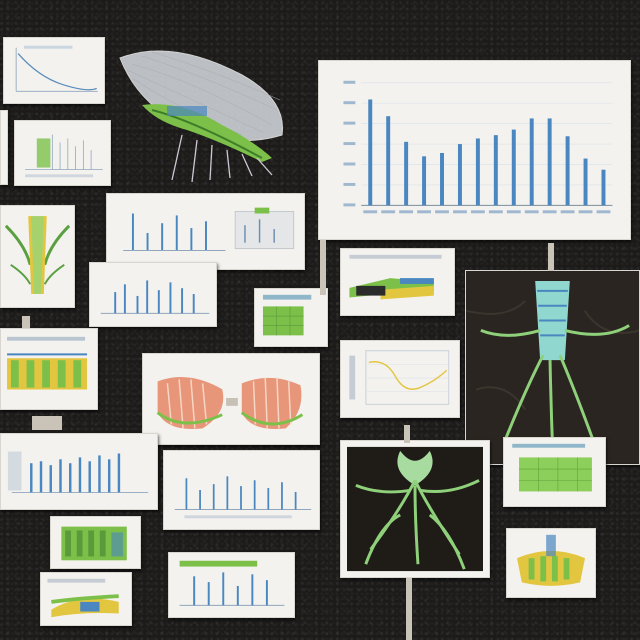 The image size is (640, 640). I want to click on root-photo-large, so click(552, 367).